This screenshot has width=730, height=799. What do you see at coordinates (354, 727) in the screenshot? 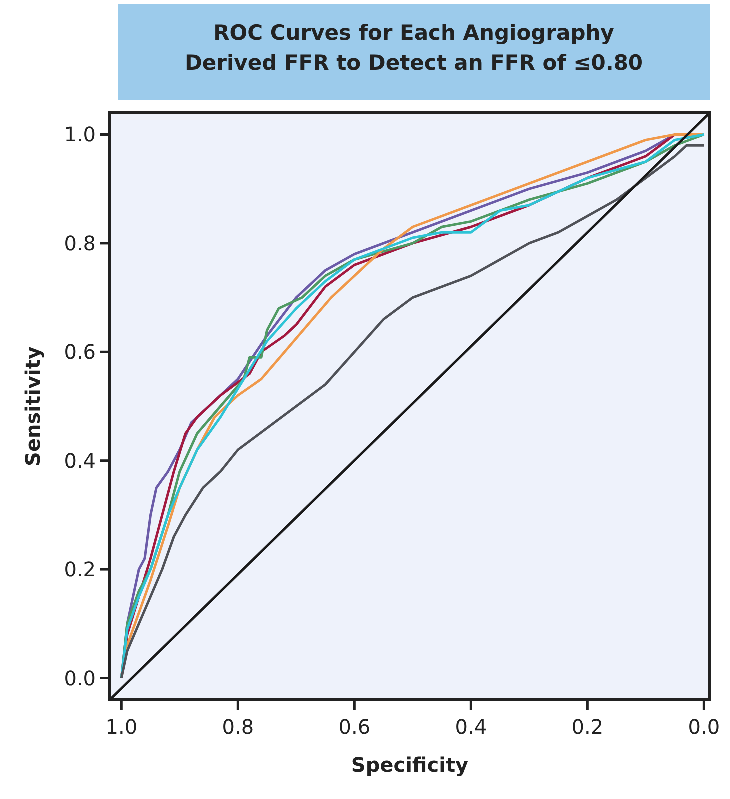
I see `x-tick-label: 0.6` at bounding box center [354, 727].